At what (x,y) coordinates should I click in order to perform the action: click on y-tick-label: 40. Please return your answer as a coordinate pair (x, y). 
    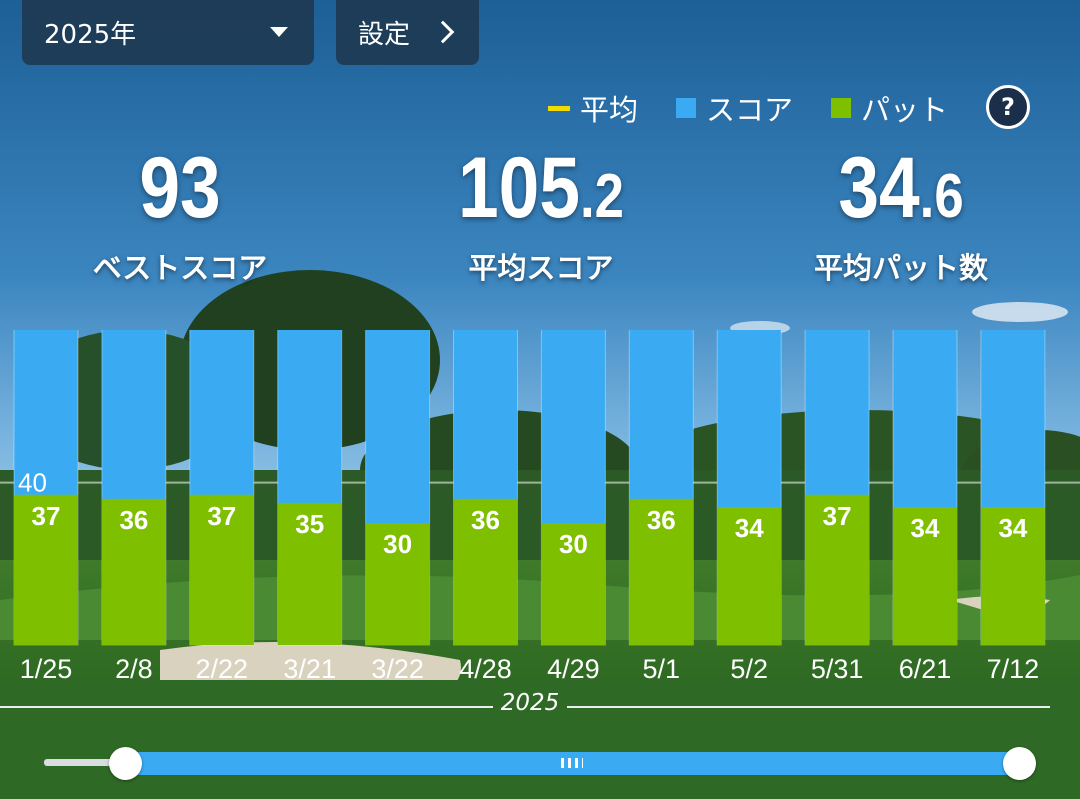
    Looking at the image, I should click on (32, 483).